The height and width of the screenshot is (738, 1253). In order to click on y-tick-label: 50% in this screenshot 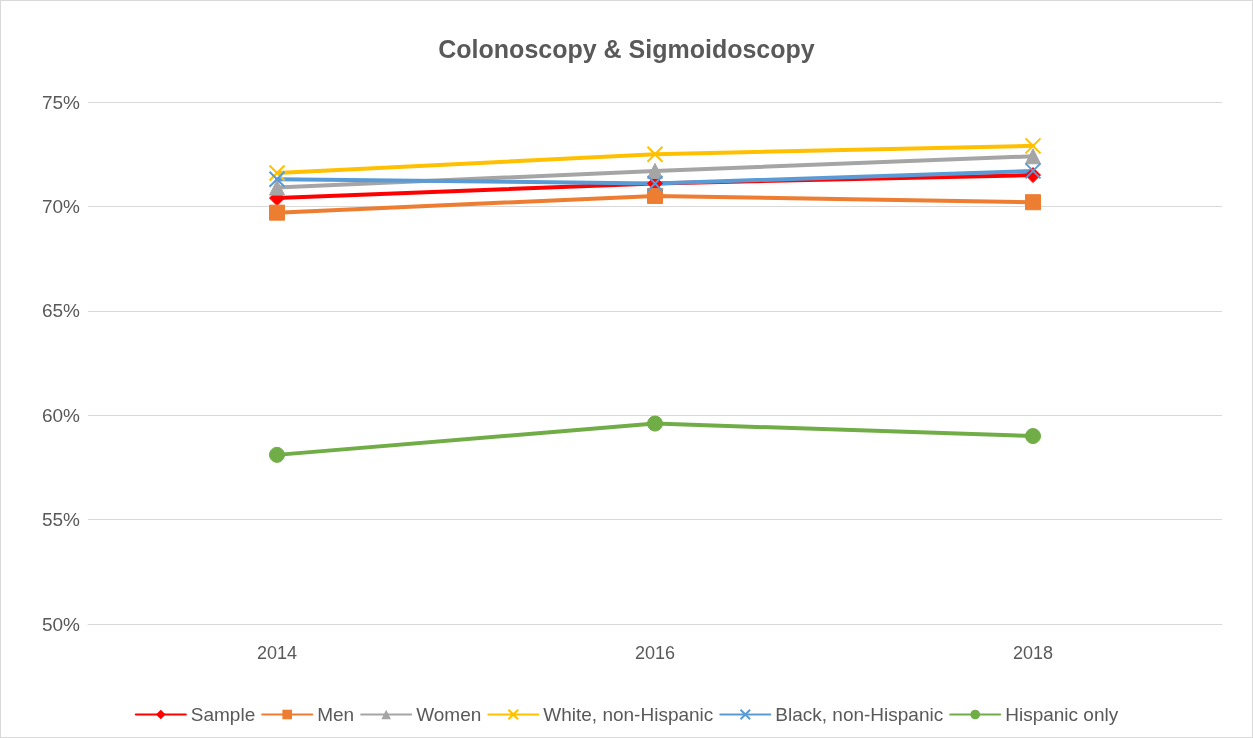, I will do `click(61, 624)`.